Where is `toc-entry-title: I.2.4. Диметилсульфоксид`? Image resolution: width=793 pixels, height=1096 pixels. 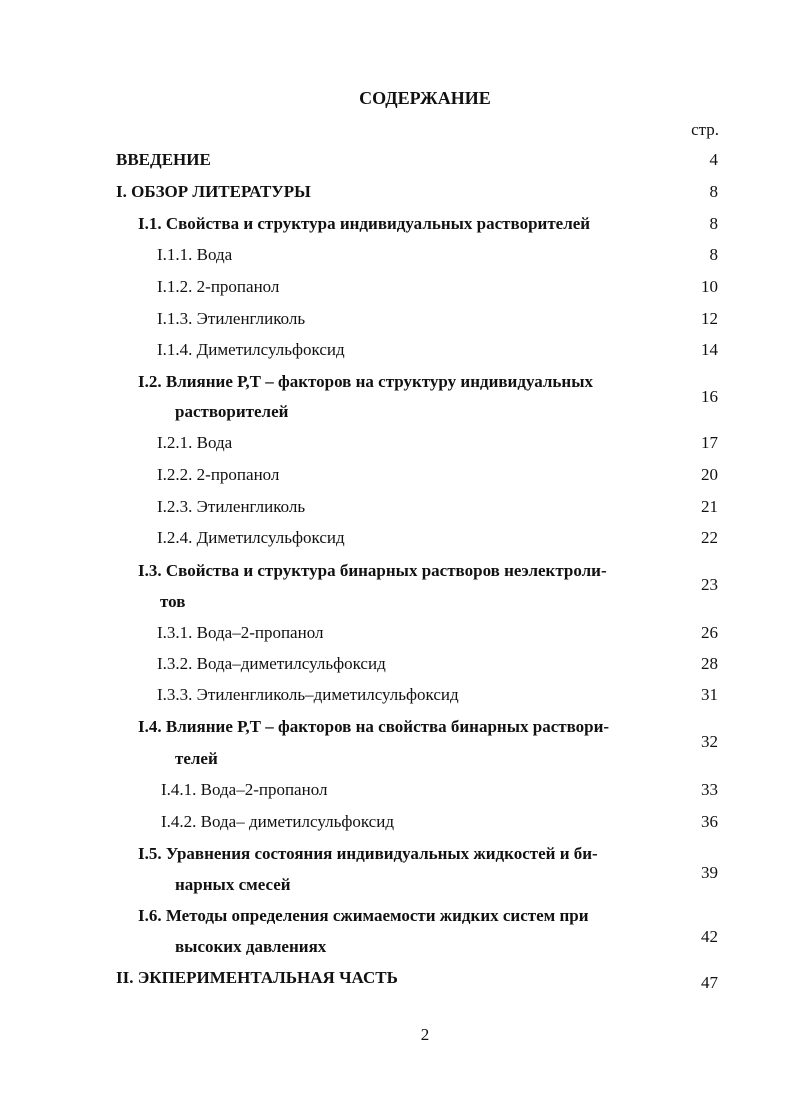
toc-entry-title: I.2.4. Диметилсульфоксид is located at coordinates (251, 537).